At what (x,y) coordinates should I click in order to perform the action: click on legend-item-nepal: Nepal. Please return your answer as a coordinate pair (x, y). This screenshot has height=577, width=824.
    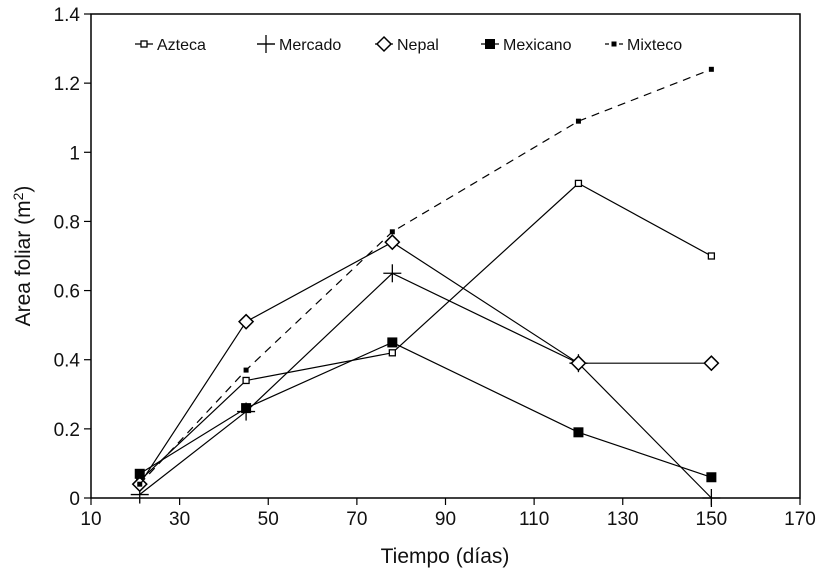
    Looking at the image, I should click on (407, 44).